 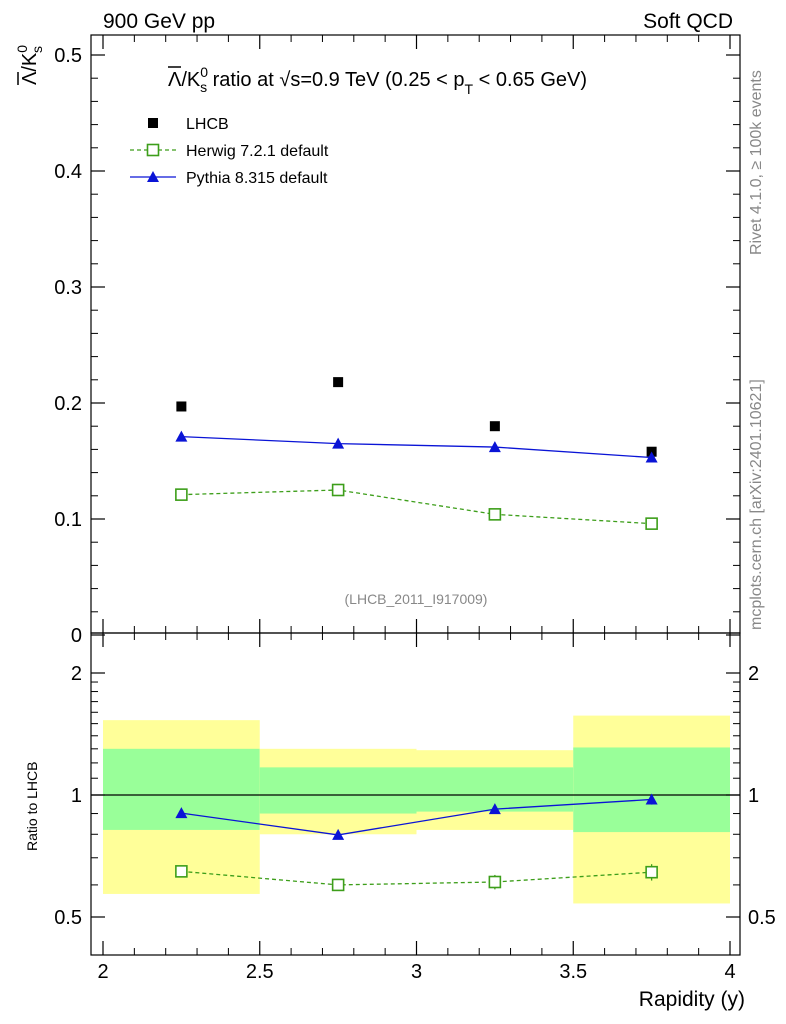 I want to click on title-k-sup: 0, so click(x=204, y=72).